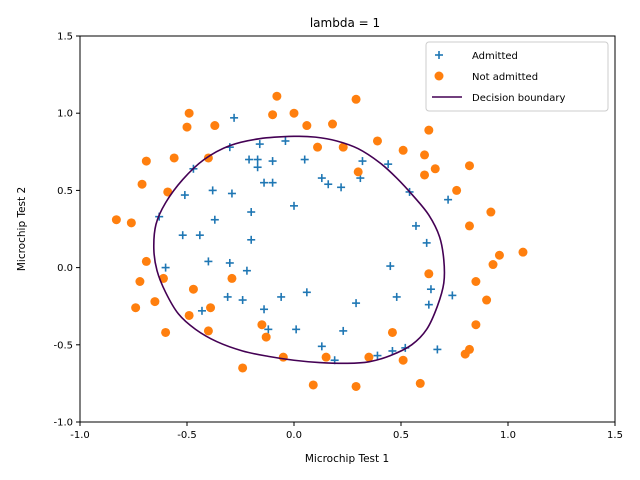 The image size is (640, 480). I want to click on x-tick-label: 1.5, so click(615, 435).